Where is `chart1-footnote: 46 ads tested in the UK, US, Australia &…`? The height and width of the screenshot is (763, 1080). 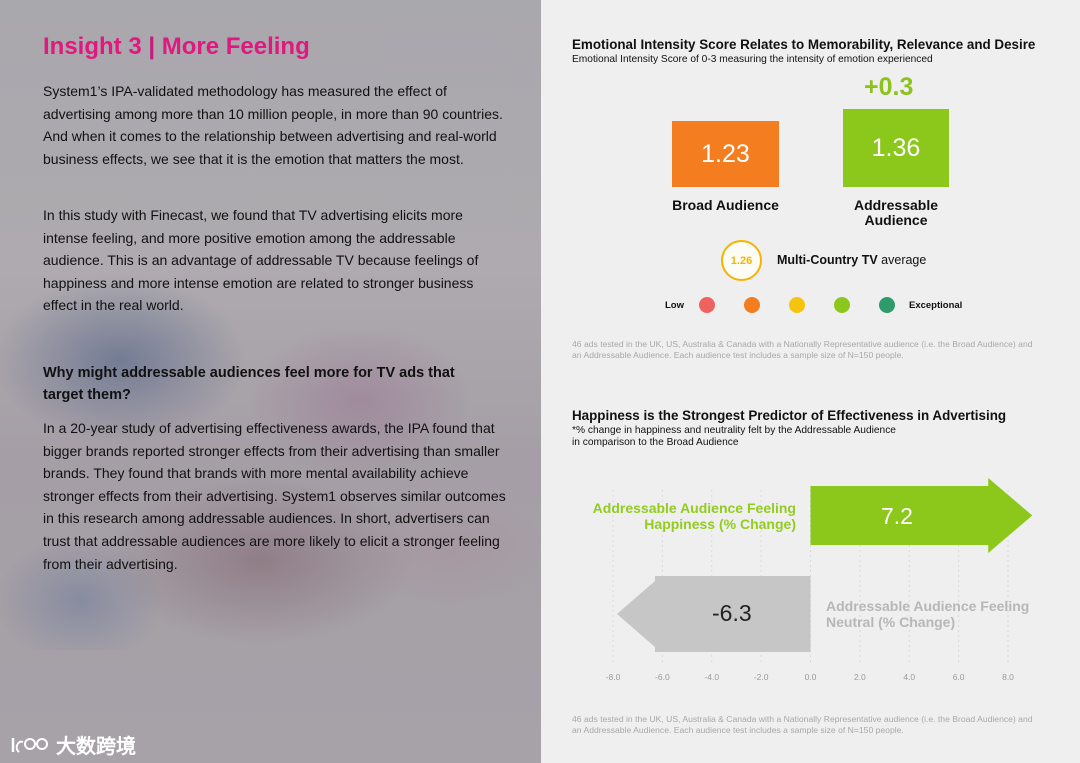
chart1-footnote: 46 ads tested in the UK, US, Australia &… is located at coordinates (802, 349).